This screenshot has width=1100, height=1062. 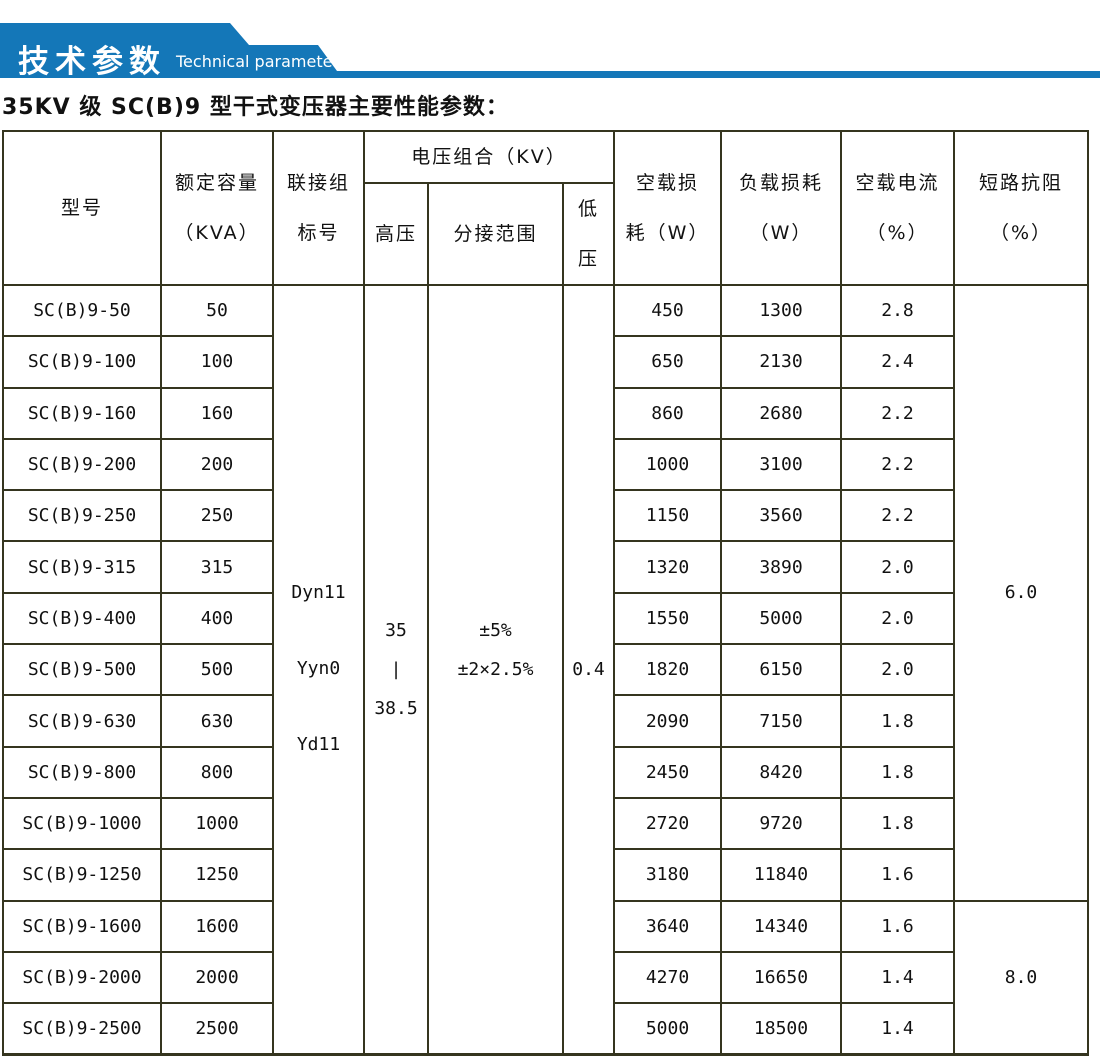 I want to click on capacity-cell: 500, so click(x=217, y=670).